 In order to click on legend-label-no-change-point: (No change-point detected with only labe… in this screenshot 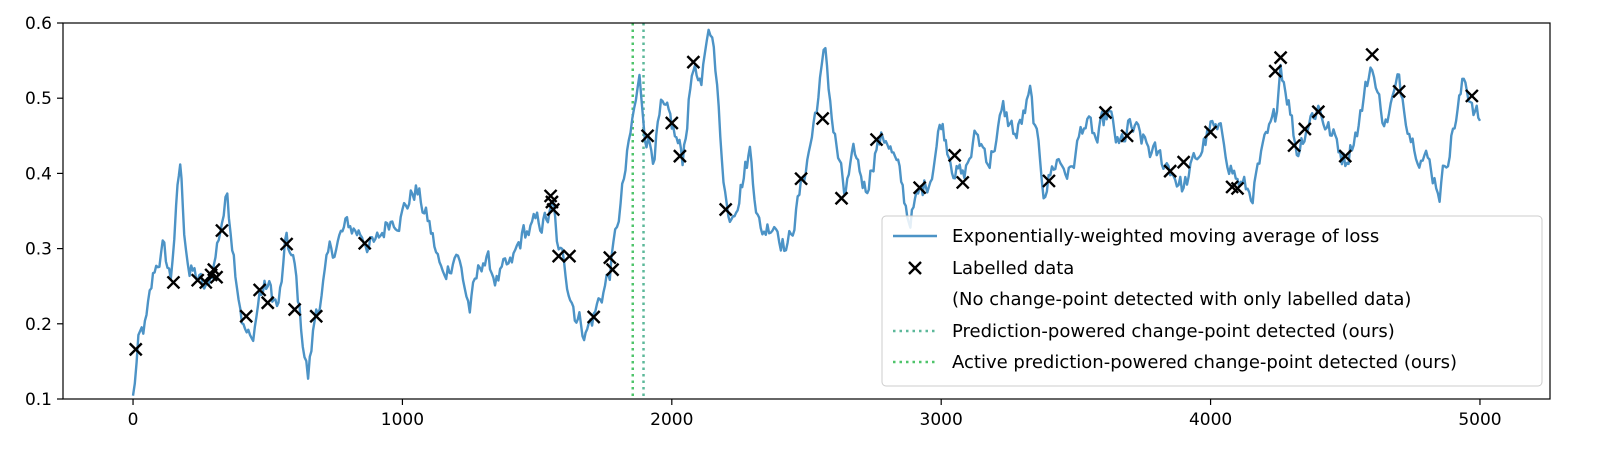, I will do `click(1181, 299)`.